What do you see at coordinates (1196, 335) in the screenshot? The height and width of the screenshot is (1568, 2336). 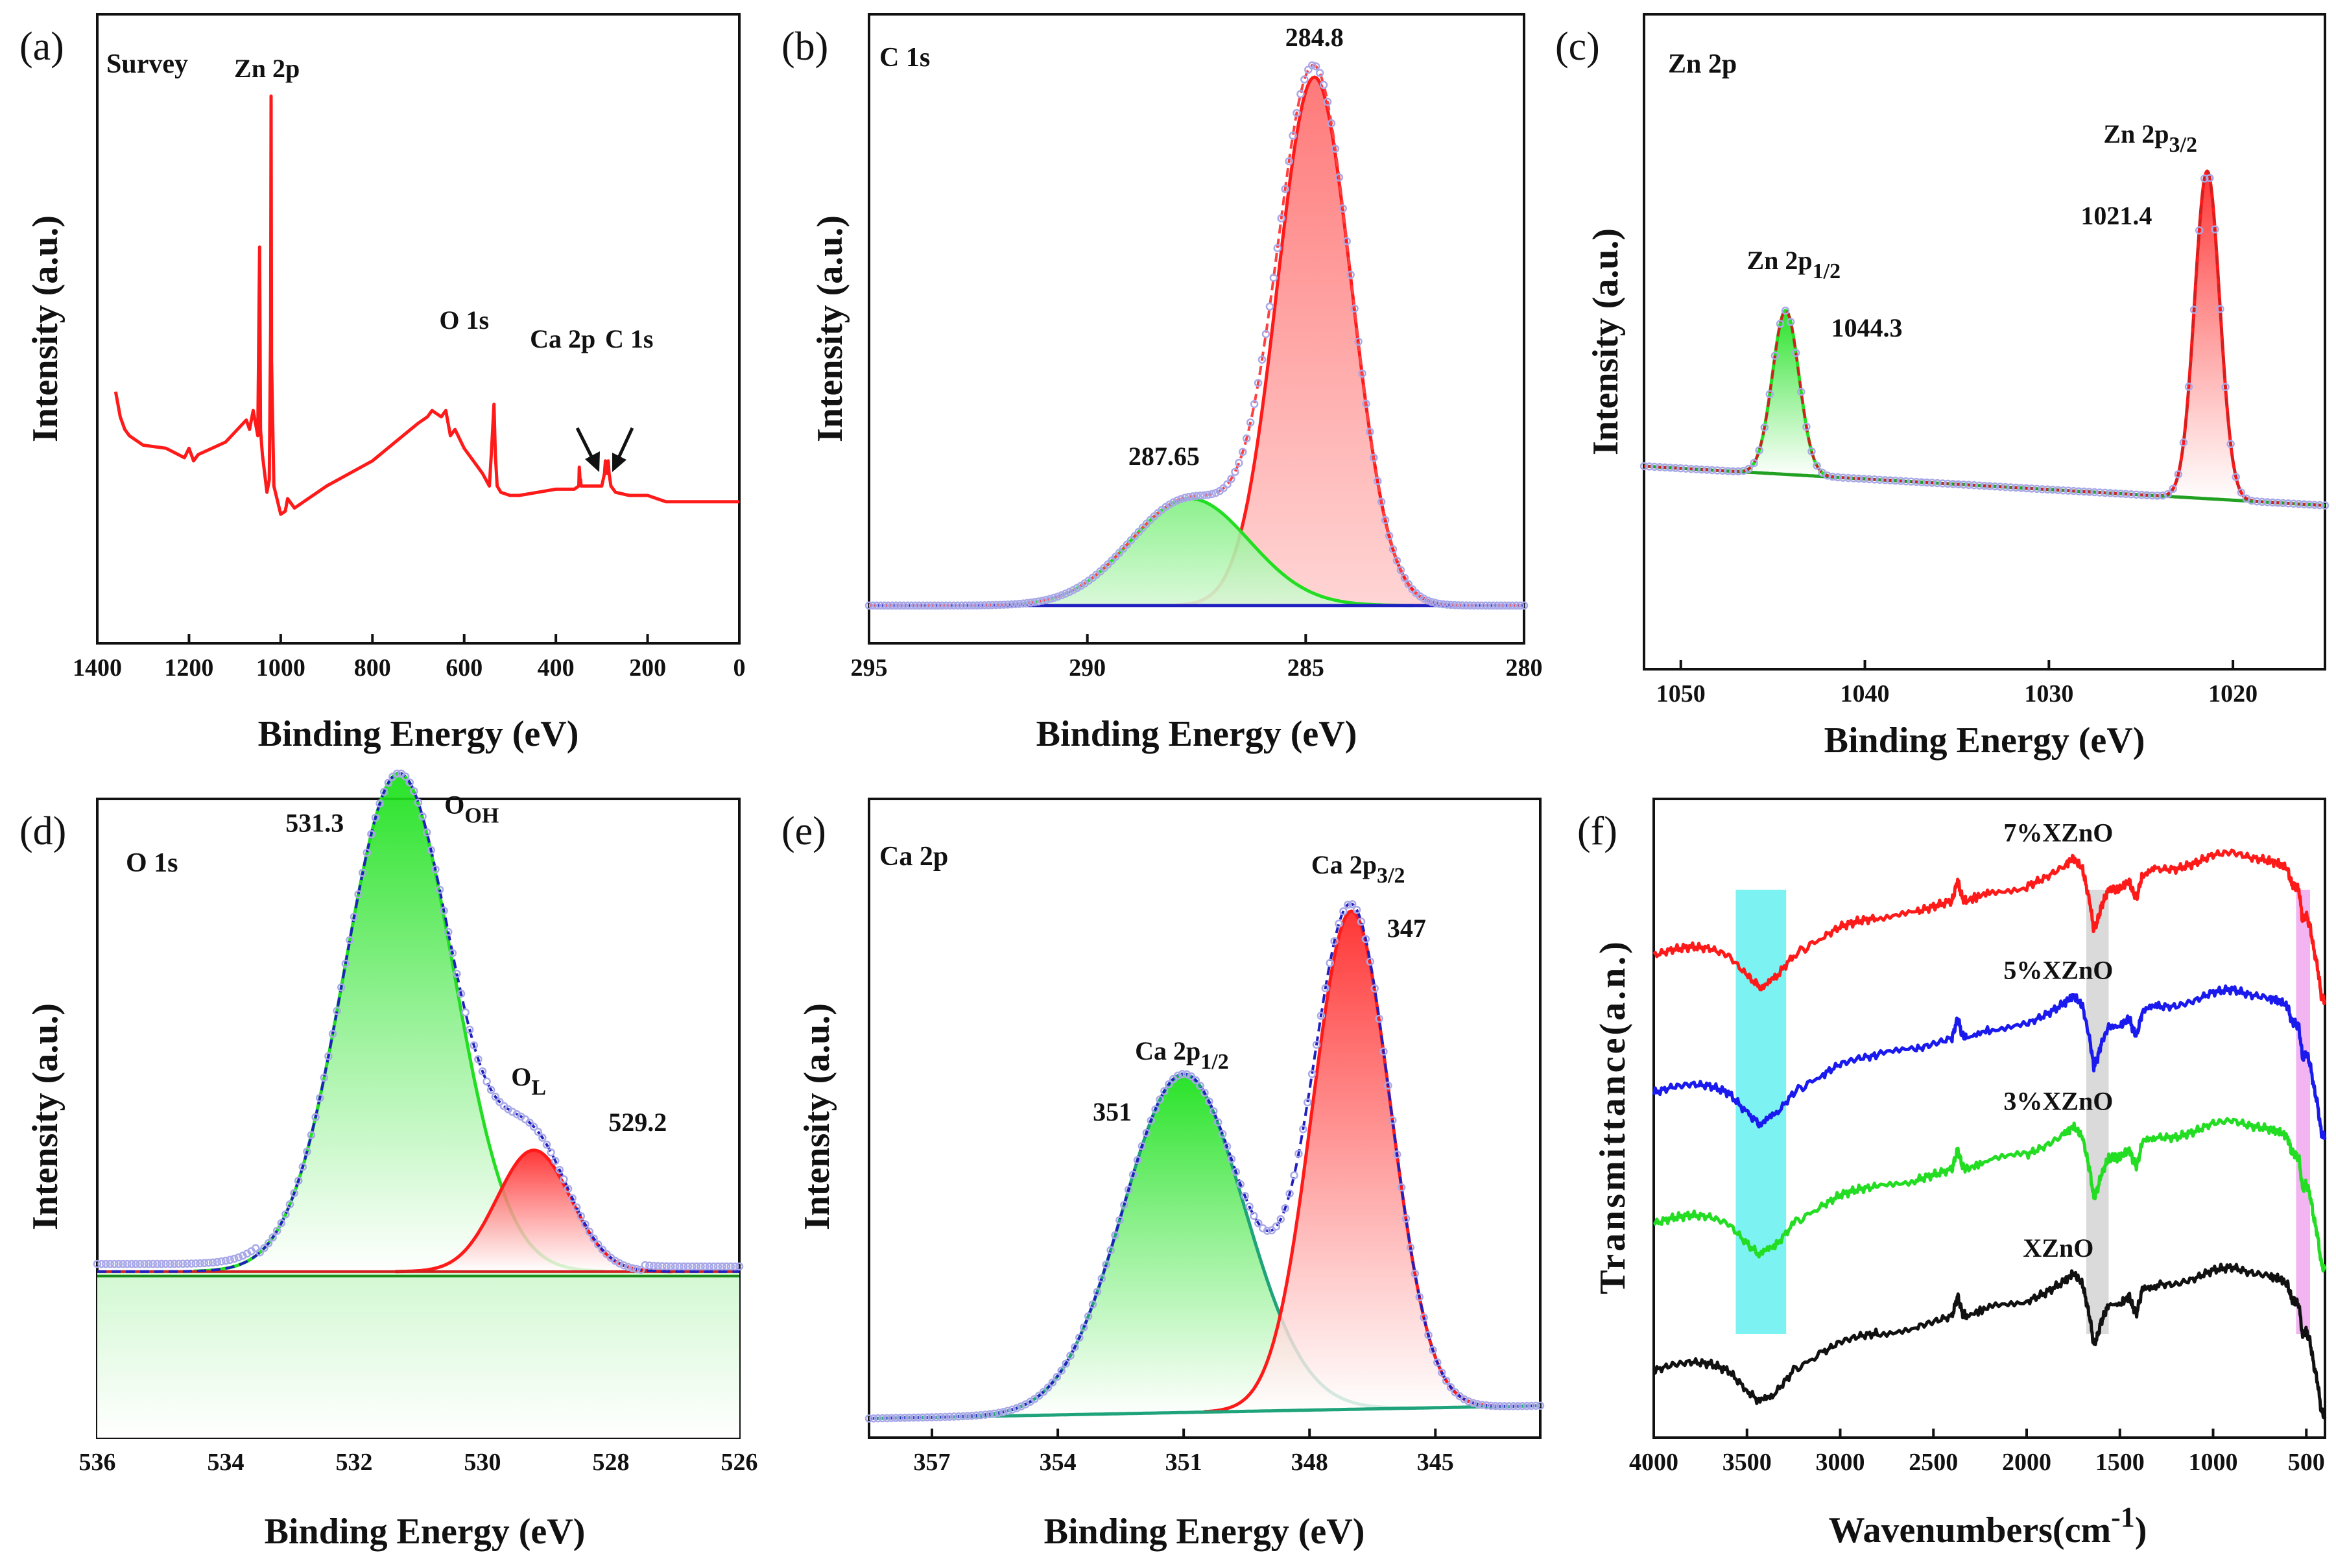 I see `series-b` at bounding box center [1196, 335].